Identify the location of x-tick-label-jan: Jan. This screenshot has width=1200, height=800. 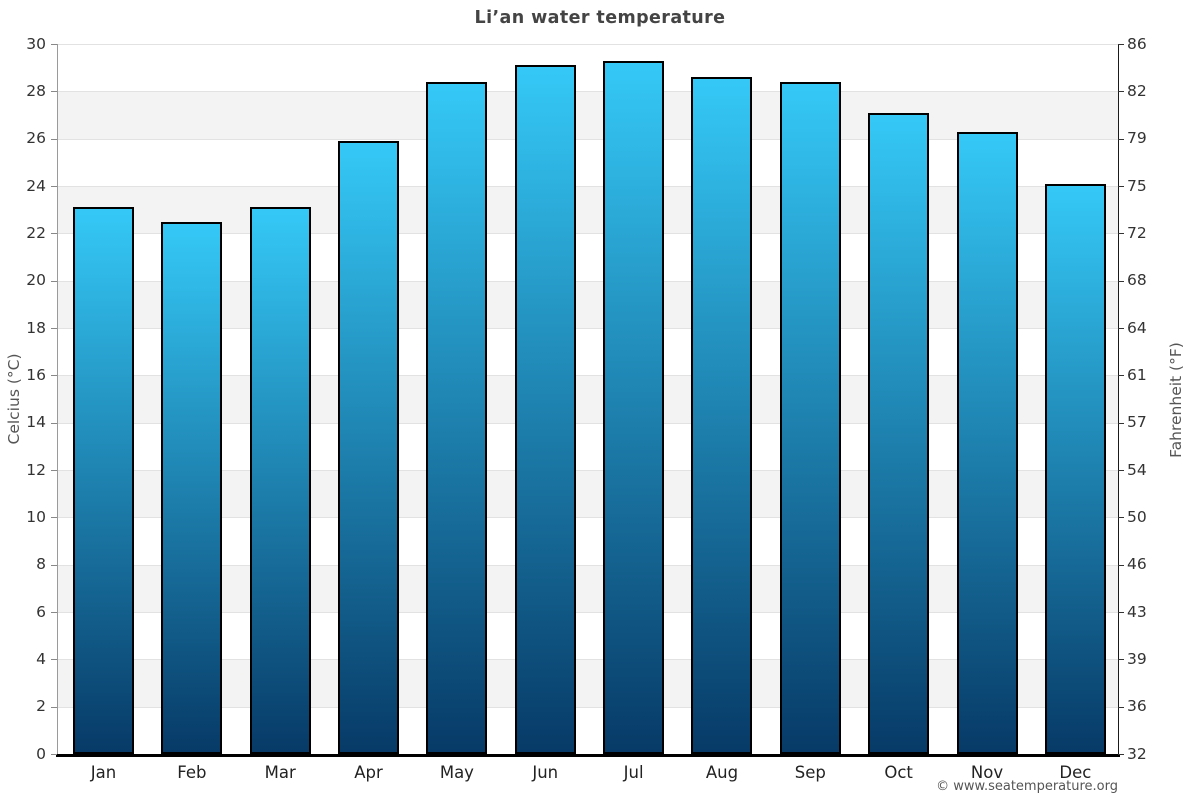
(103, 772).